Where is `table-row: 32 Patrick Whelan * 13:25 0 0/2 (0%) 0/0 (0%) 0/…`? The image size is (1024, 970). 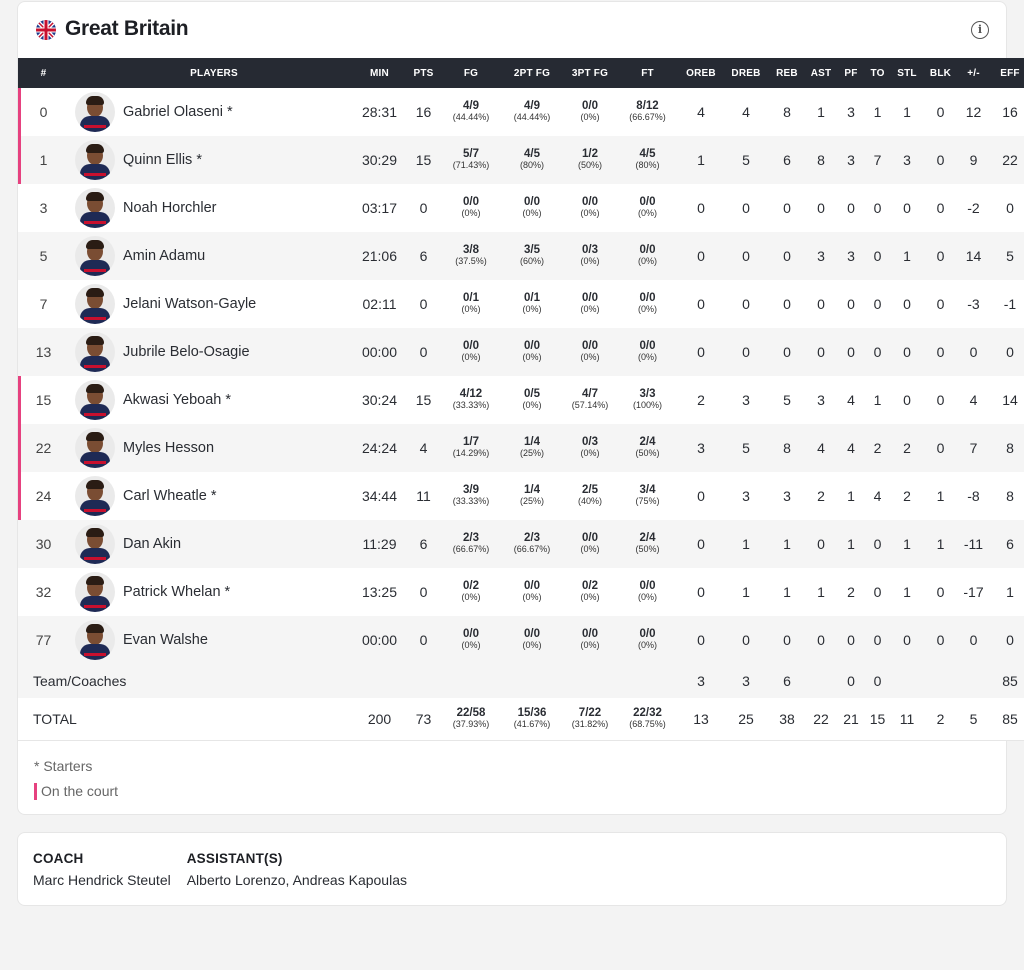
table-row: 32 Patrick Whelan * 13:25 0 0/2 (0%) 0/0 (0%) 0/… is located at coordinates (521, 592).